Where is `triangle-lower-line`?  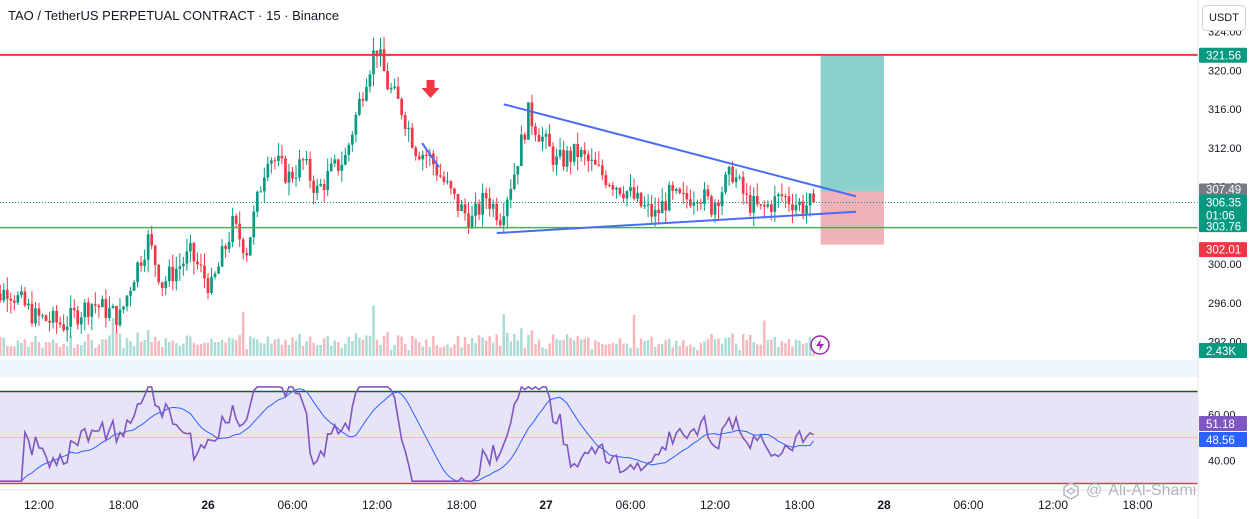
triangle-lower-line is located at coordinates (676, 222).